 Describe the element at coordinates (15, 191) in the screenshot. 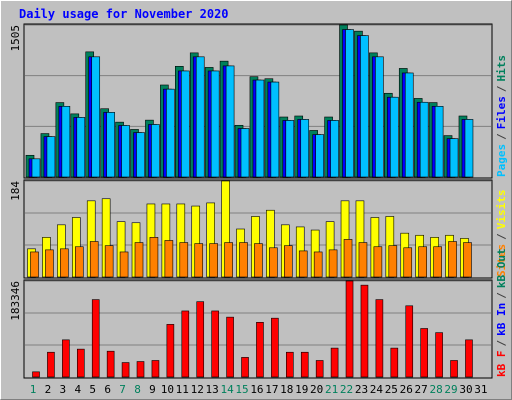

I see `y-tick-label: 184` at that location.